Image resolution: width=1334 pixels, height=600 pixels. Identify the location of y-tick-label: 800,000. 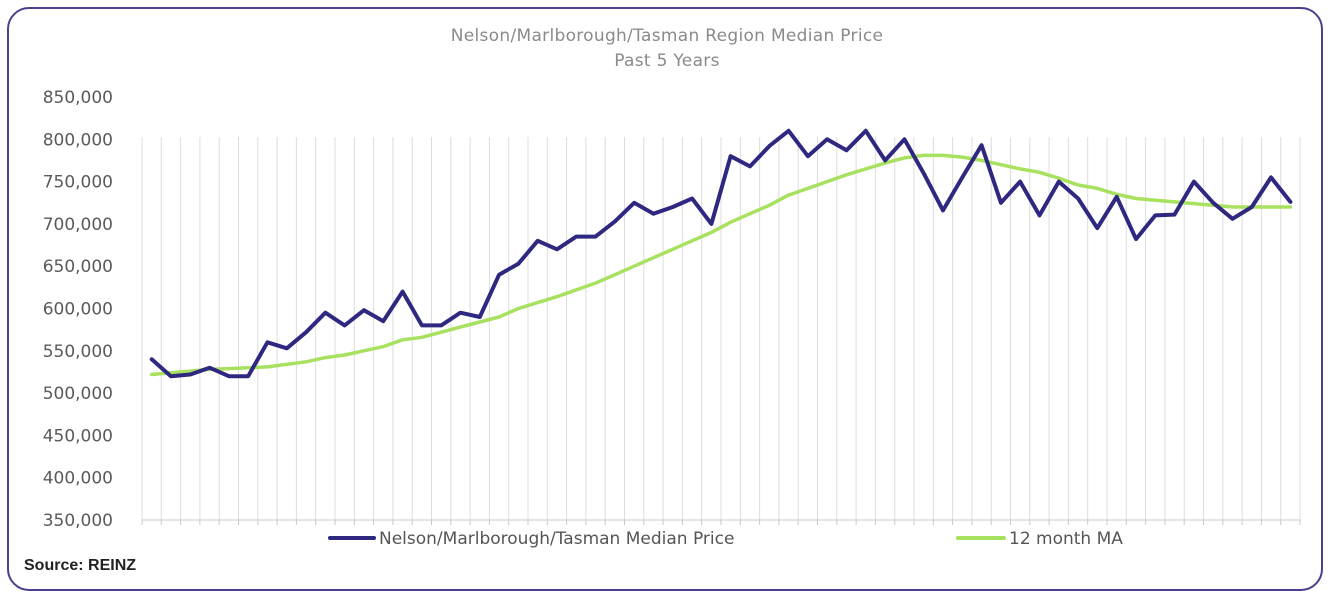
(78, 140).